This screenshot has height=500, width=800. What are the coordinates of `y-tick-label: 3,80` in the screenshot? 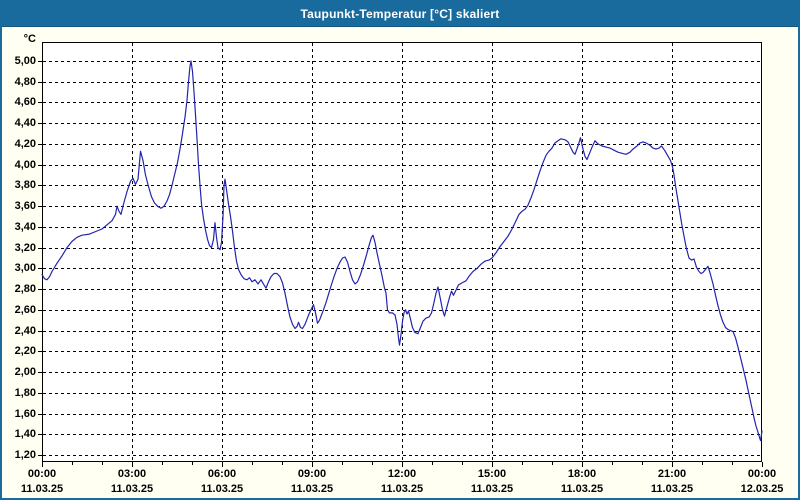 It's located at (25, 185).